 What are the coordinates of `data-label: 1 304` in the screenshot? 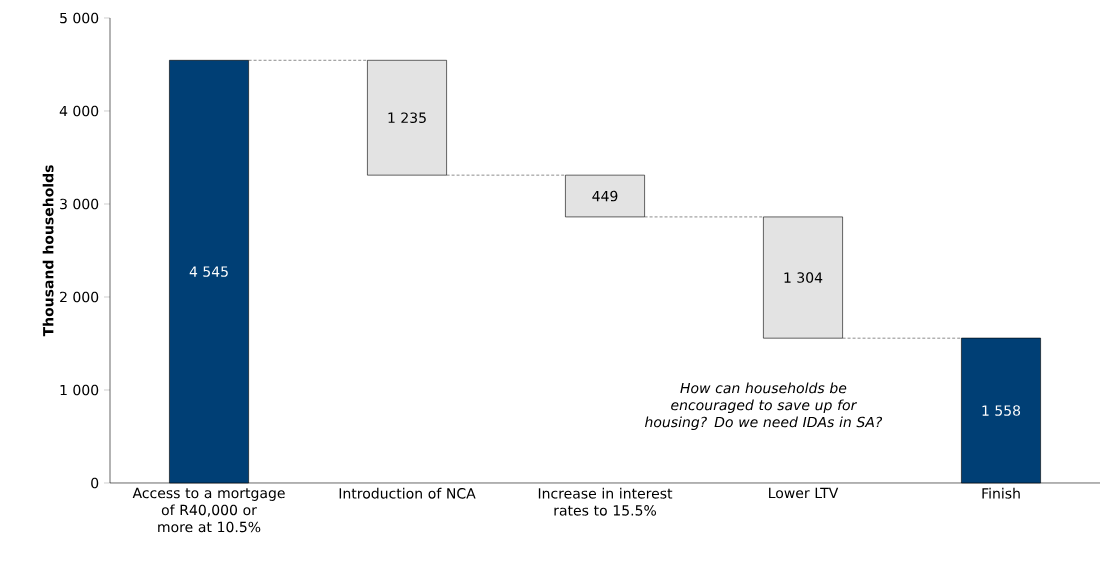 It's located at (803, 277).